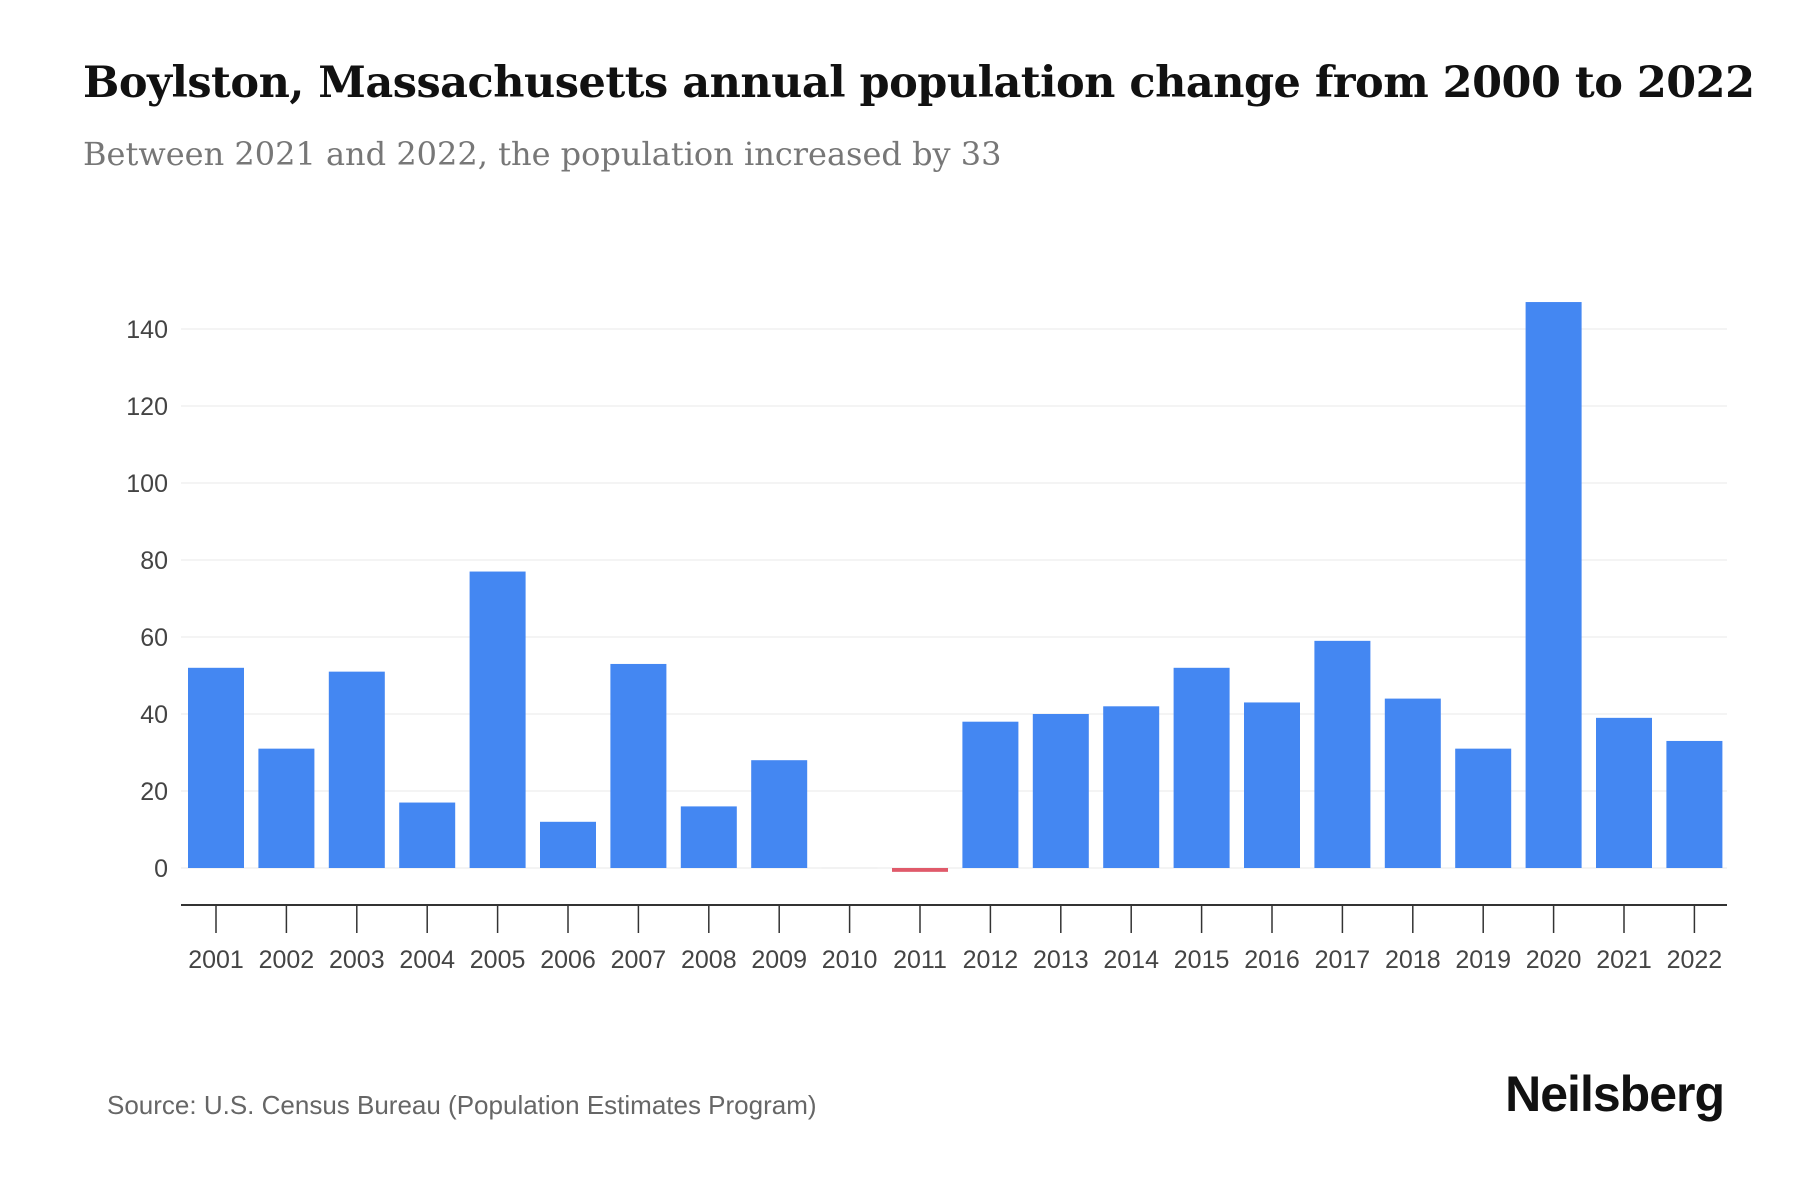 The width and height of the screenshot is (1800, 1200). Describe the element at coordinates (1412, 783) in the screenshot. I see `bar-2018` at that location.